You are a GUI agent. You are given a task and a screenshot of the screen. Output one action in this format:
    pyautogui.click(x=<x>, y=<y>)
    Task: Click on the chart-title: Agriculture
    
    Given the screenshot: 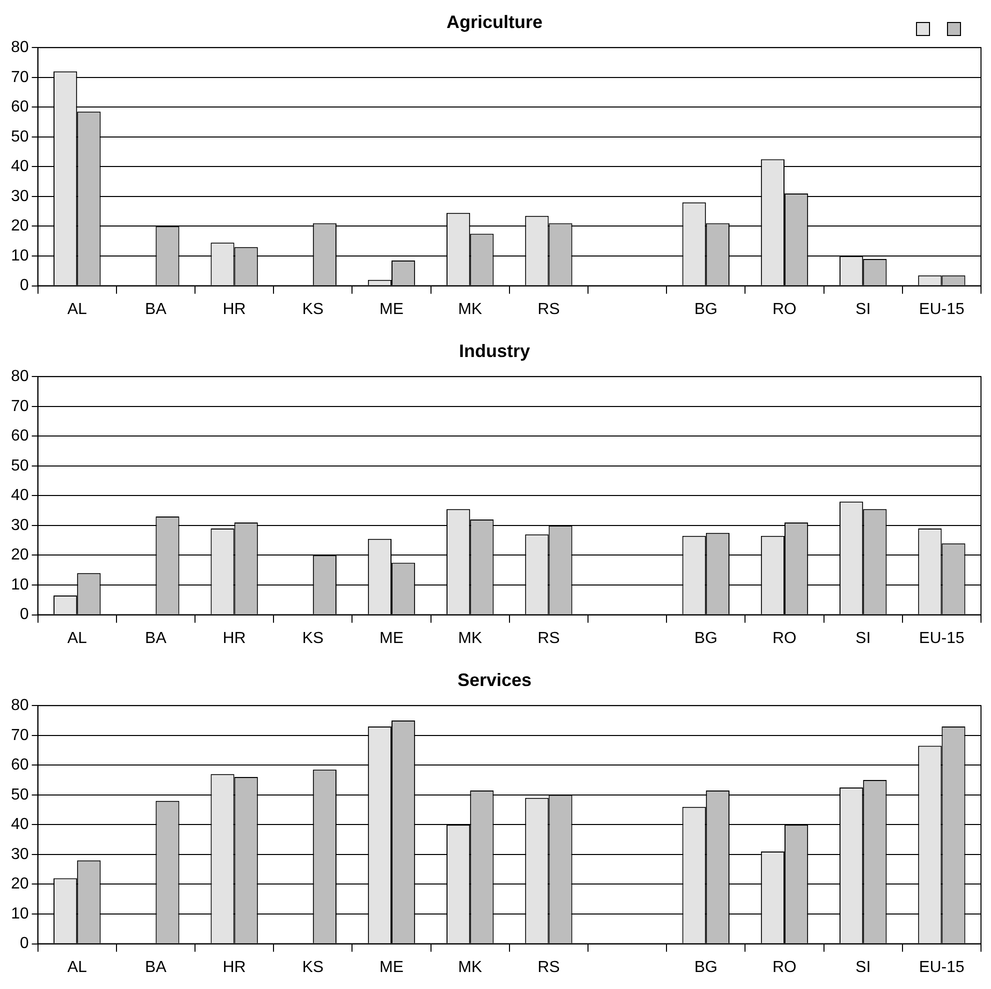 What is the action you would take?
    pyautogui.click(x=494, y=22)
    